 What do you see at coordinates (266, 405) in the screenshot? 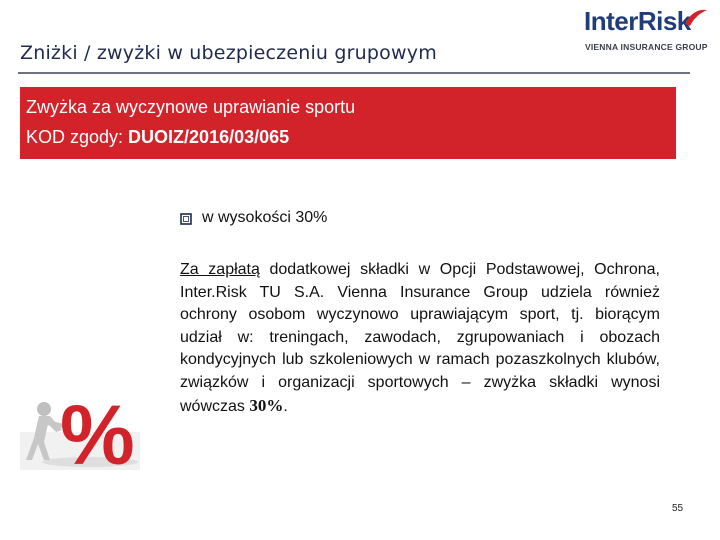
I see `para-percent: 30%` at bounding box center [266, 405].